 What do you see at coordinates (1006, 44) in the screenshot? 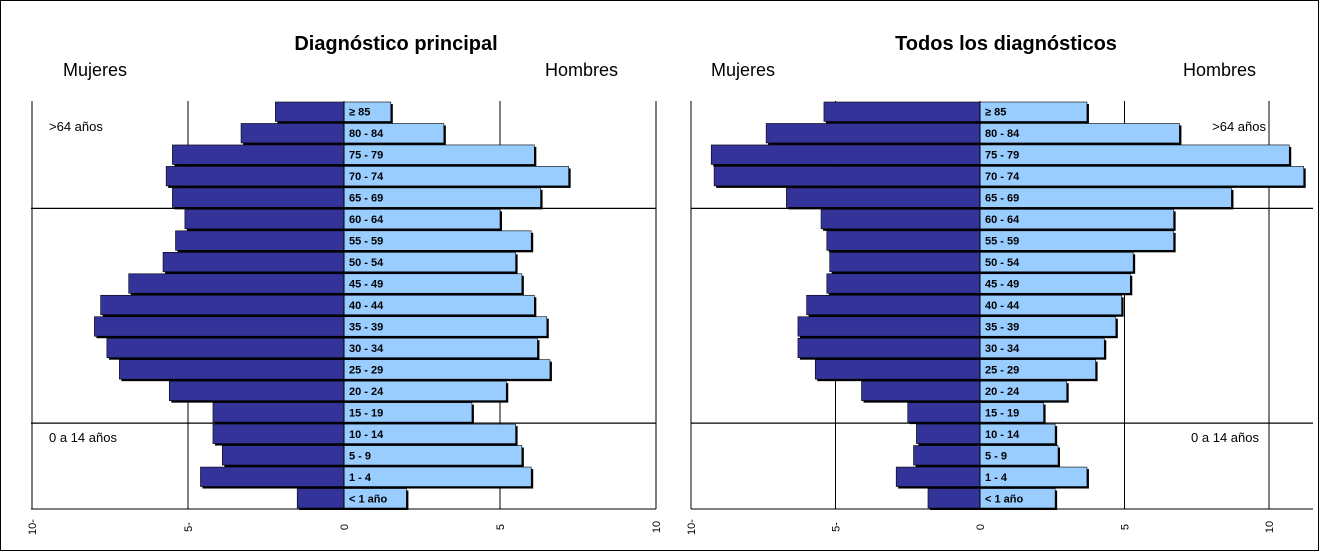
I see `chart-title: Todos los diagnósticos` at bounding box center [1006, 44].